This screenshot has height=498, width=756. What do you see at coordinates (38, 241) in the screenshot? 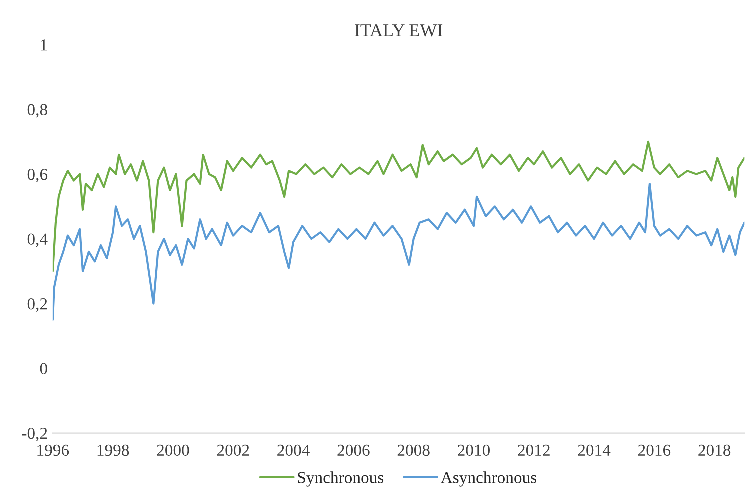
I see `y-tick-label: 0,4` at bounding box center [38, 241].